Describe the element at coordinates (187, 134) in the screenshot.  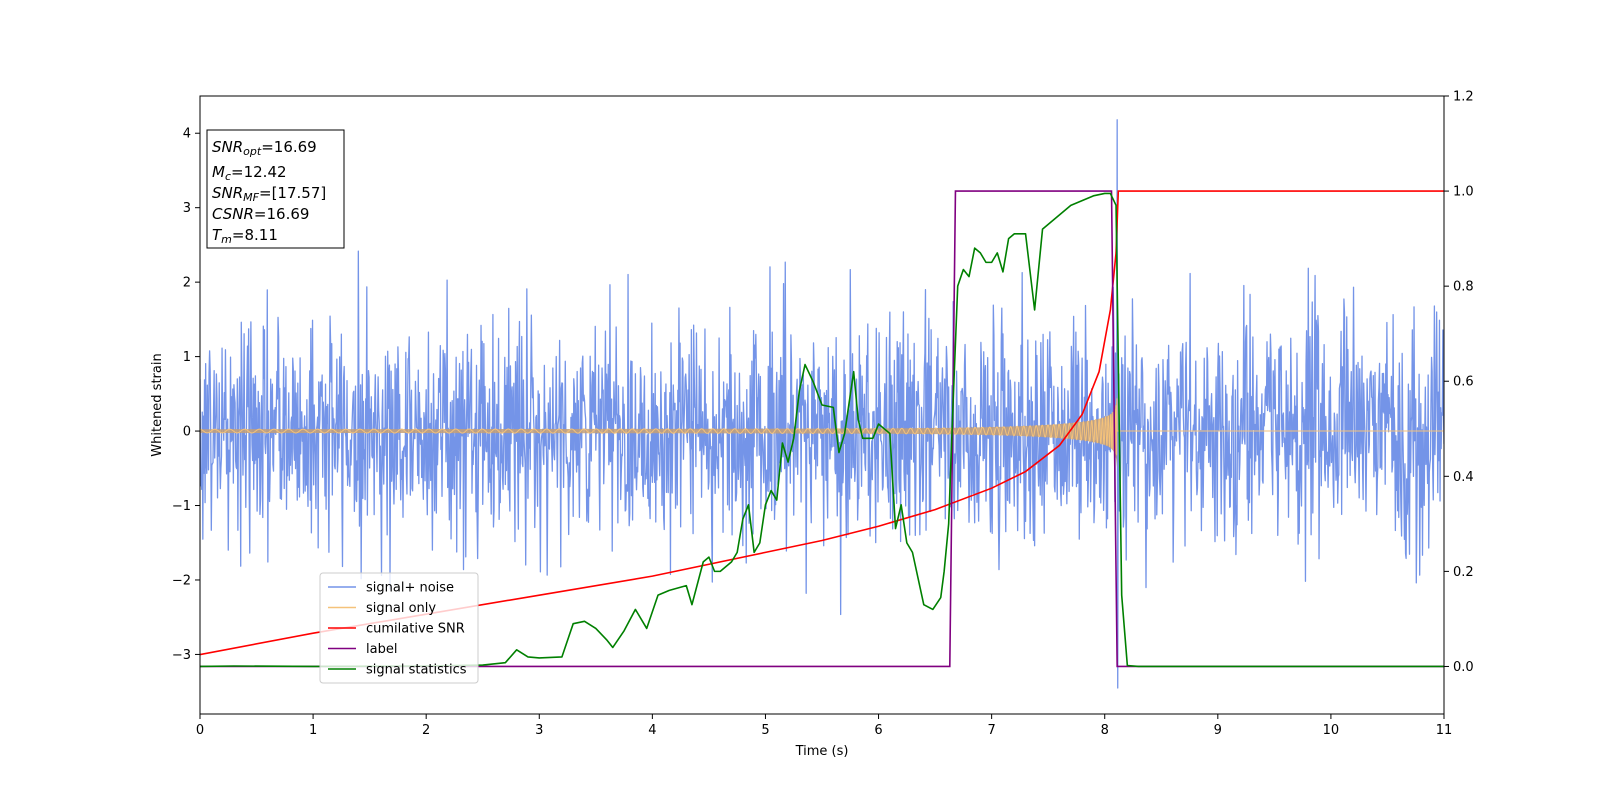
I see `y-left-tick-label: 4` at that location.